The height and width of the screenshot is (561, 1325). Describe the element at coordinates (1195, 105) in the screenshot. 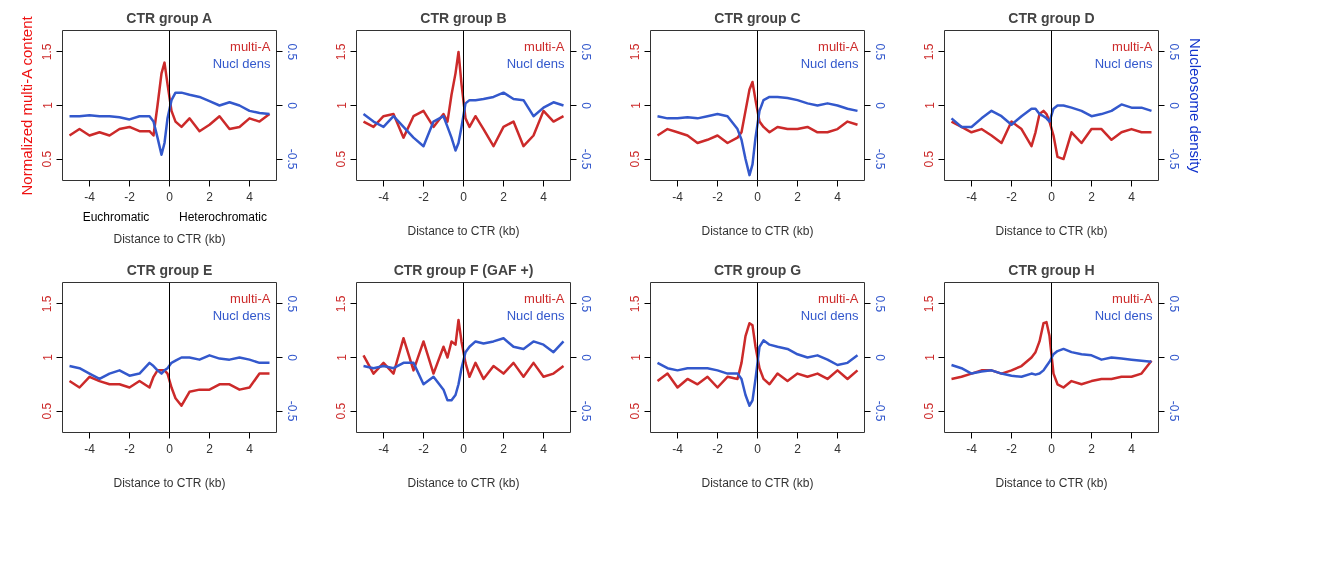

I see `y2-axis-title: Nucleosome density` at that location.